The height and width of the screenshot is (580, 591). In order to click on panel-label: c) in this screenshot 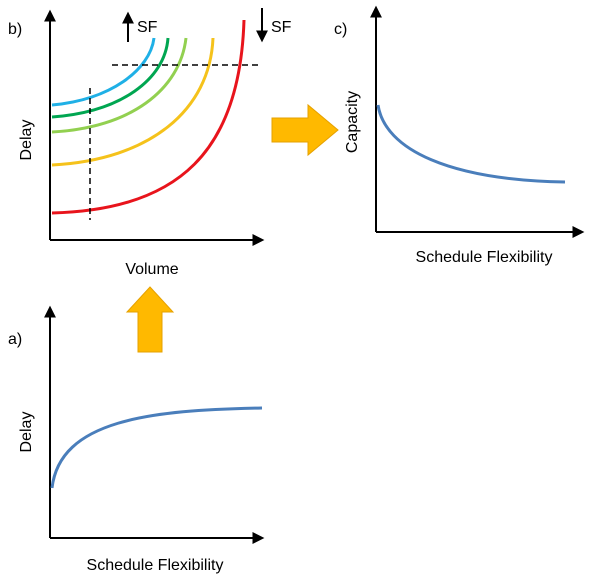, I will do `click(340, 29)`.